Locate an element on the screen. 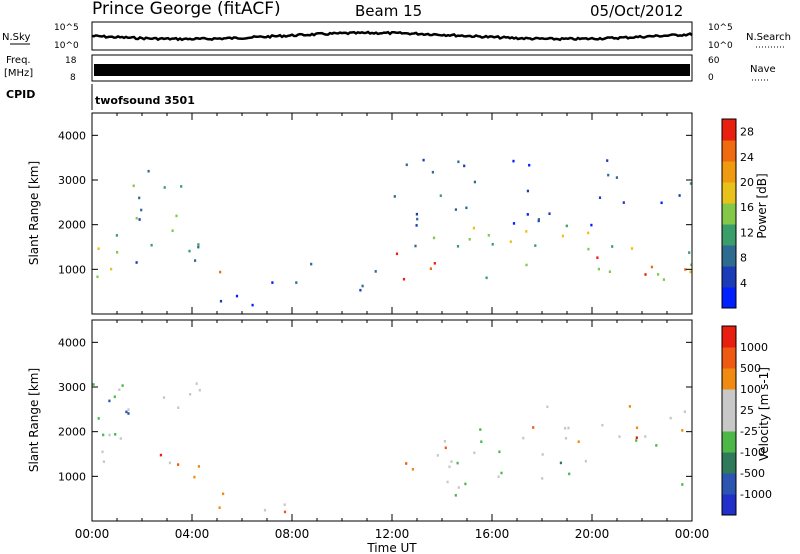 The width and height of the screenshot is (800, 554). power-colorbar-tick-label: 8 is located at coordinates (743, 258).